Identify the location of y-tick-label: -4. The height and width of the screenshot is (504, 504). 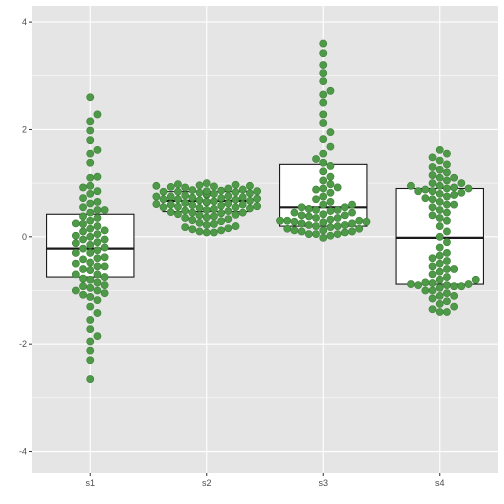
(23, 452).